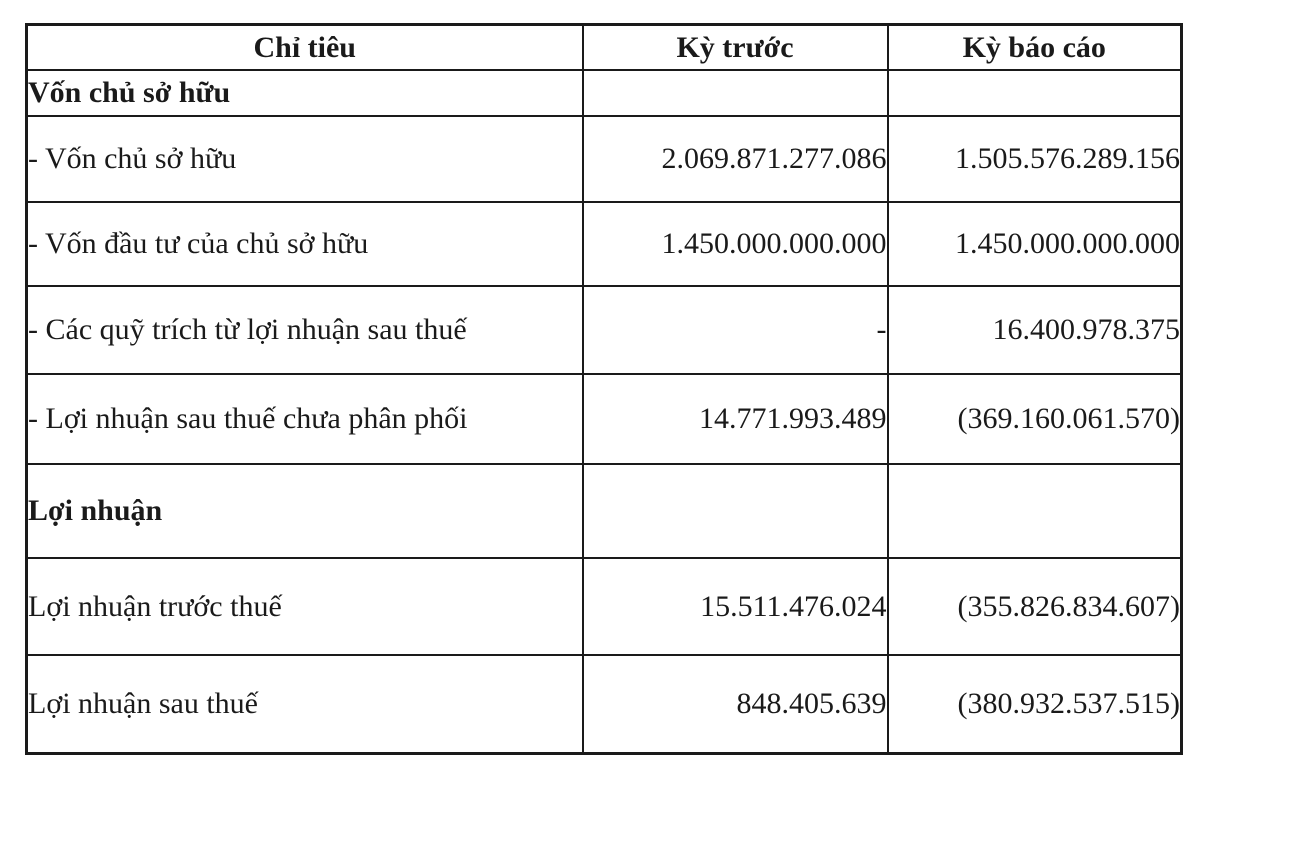 This screenshot has width=1290, height=846. Describe the element at coordinates (735, 704) in the screenshot. I see `prev-period-value: 848.405.639` at that location.